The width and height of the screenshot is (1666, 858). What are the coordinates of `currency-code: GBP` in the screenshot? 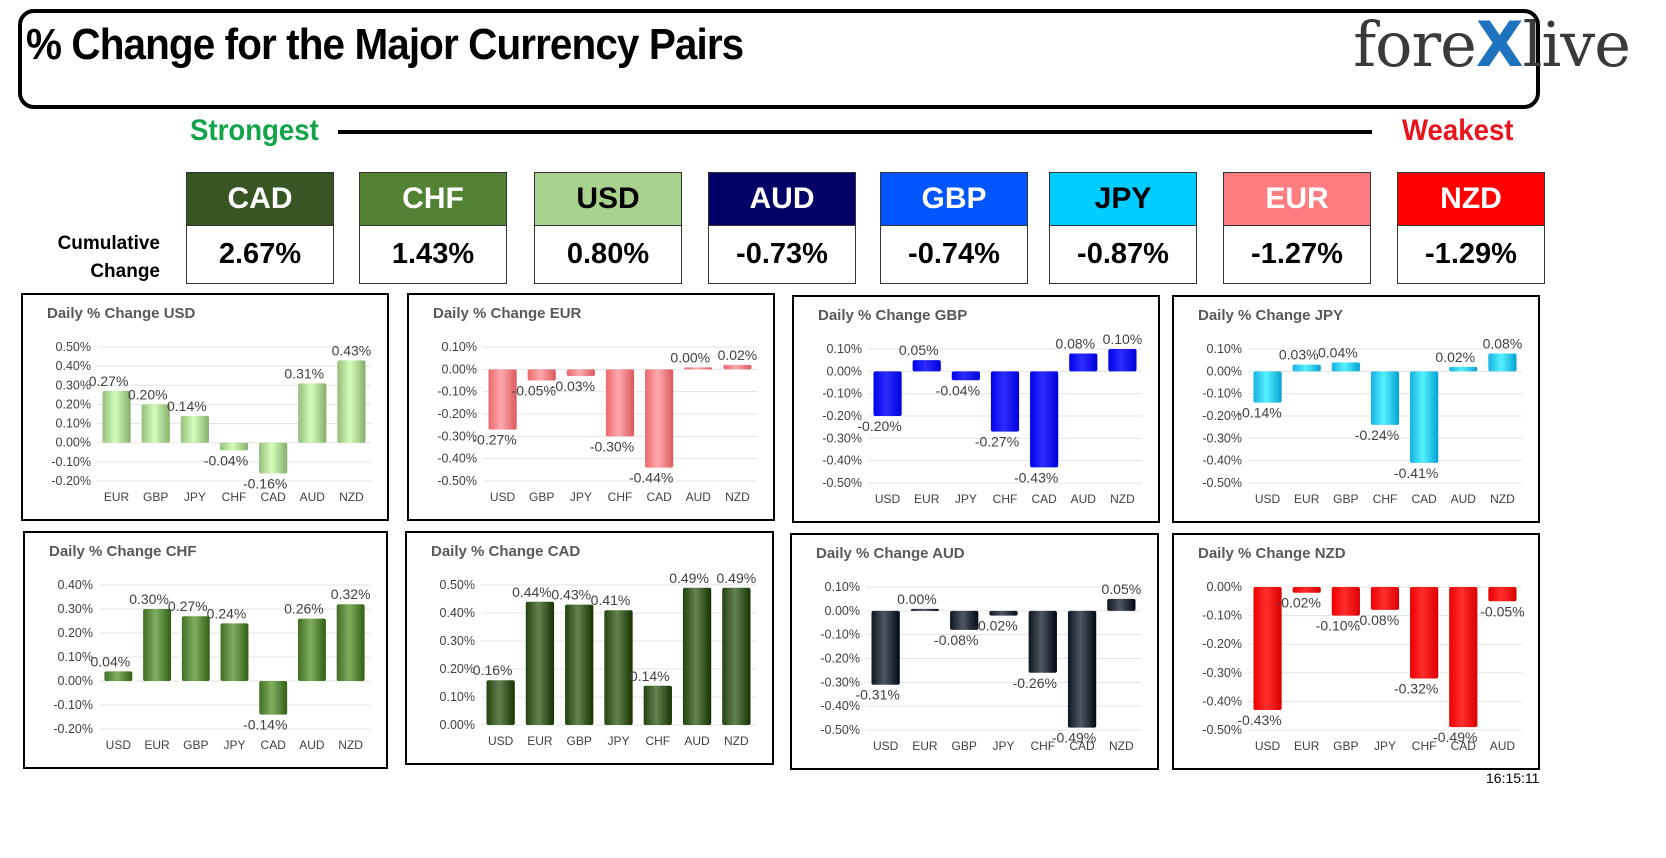 It's located at (954, 199).